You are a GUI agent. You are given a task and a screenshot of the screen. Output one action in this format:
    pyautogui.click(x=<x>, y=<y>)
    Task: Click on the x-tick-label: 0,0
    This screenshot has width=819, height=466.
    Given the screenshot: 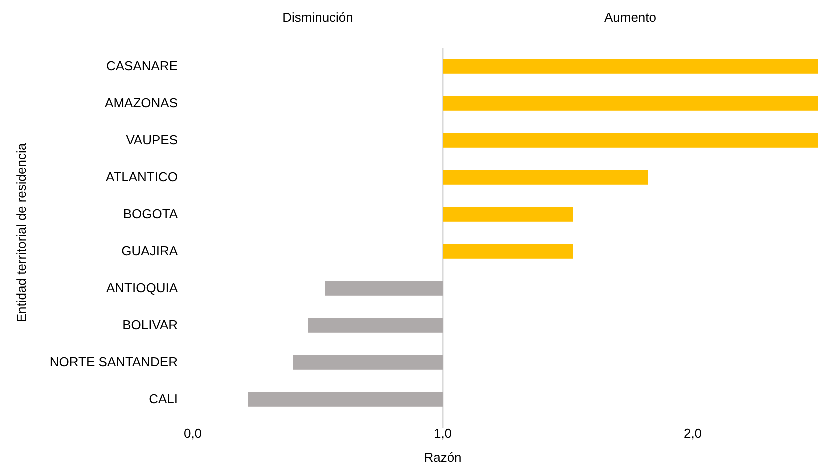 What is the action you would take?
    pyautogui.click(x=193, y=434)
    